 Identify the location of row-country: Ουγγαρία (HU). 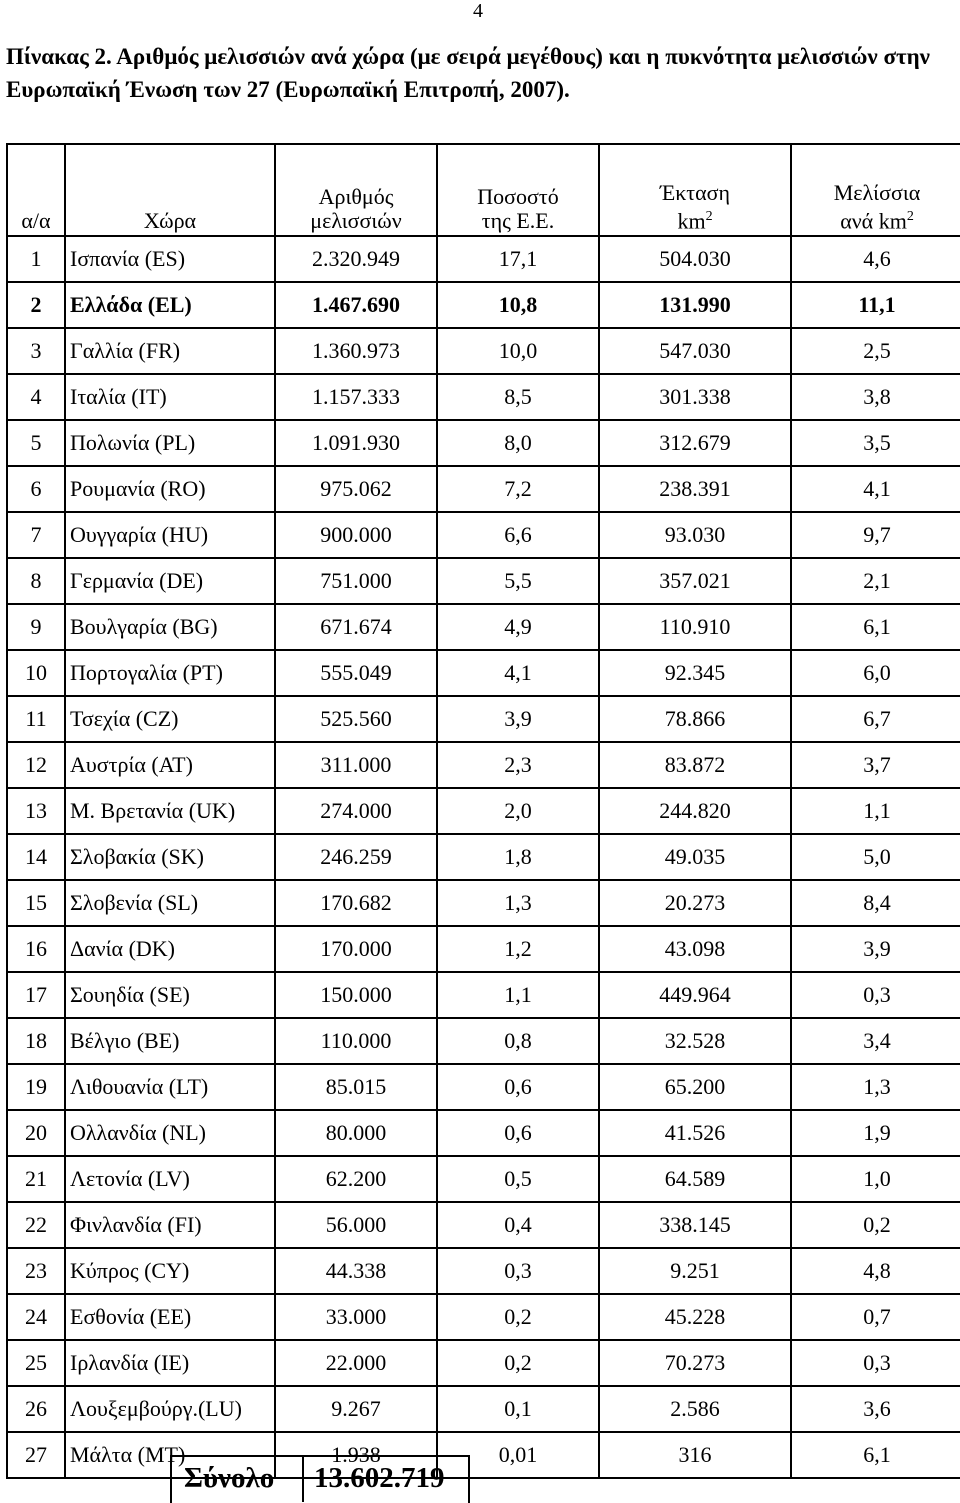
(170, 535).